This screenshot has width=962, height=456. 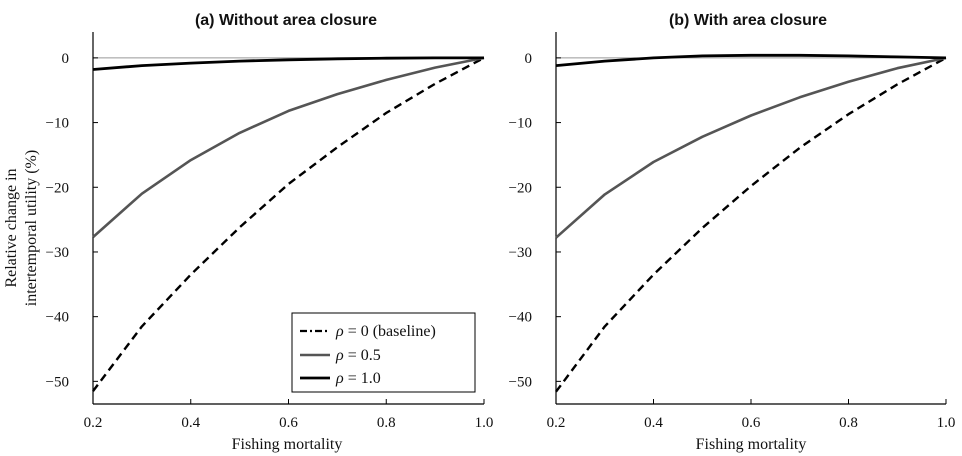 What do you see at coordinates (93, 423) in the screenshot?
I see `x-tick-label-a: 0.2` at bounding box center [93, 423].